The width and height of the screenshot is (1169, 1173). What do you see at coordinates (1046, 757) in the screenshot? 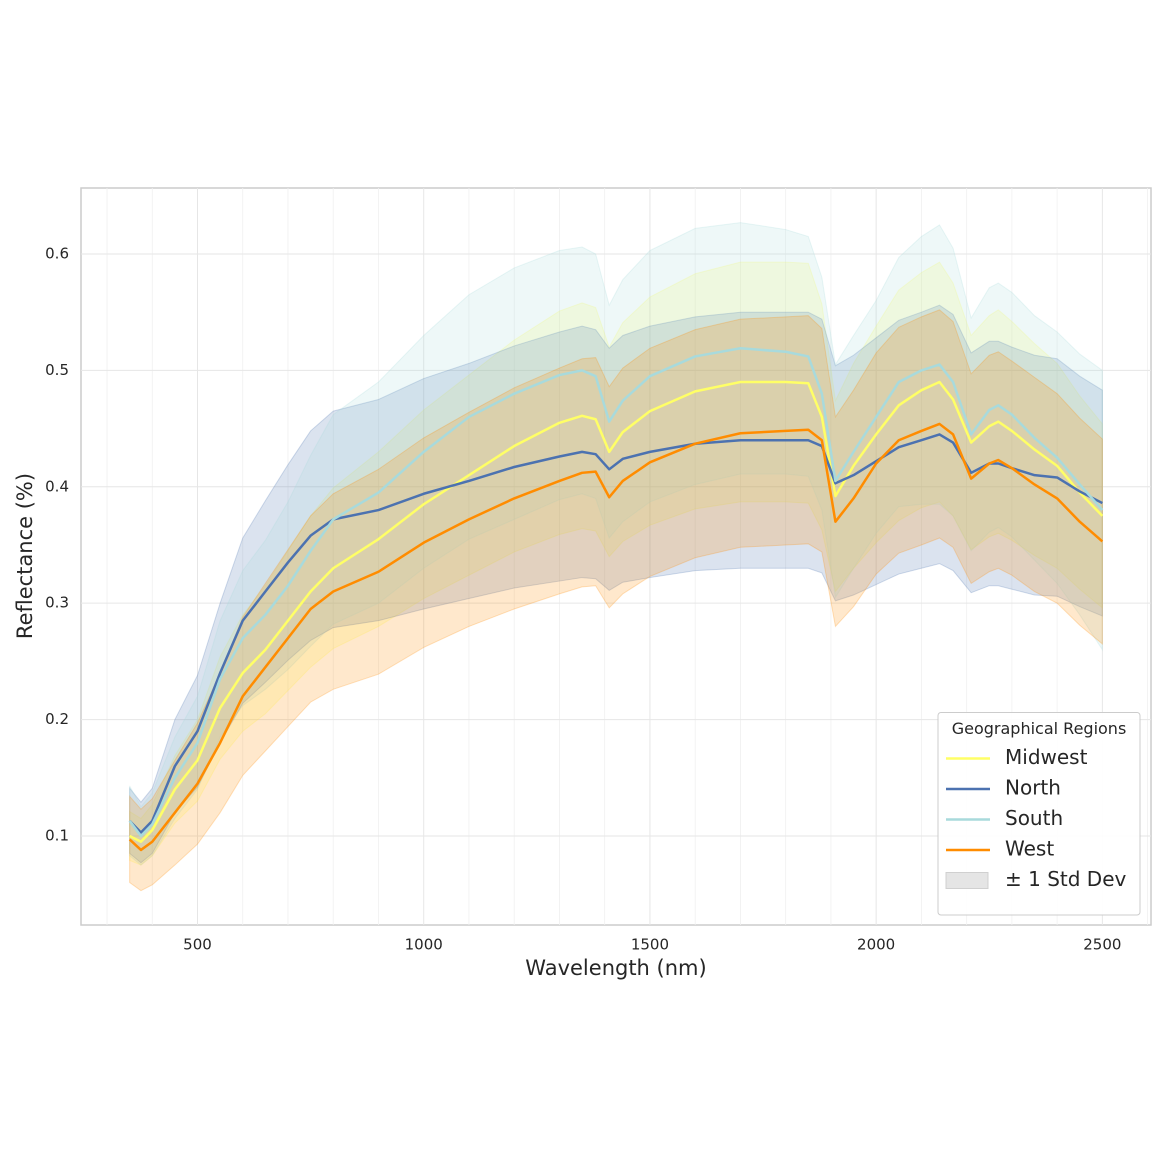
I see `legend-label: Midwest` at bounding box center [1046, 757].